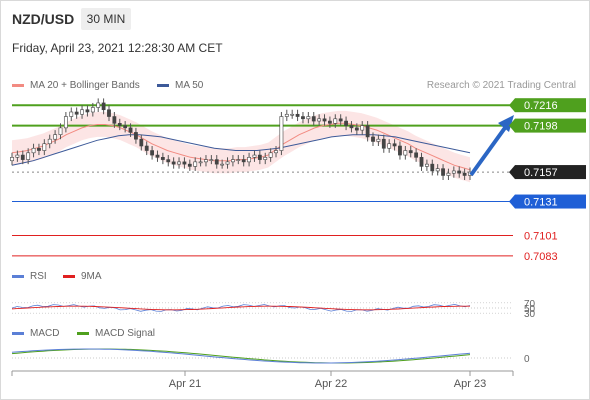  What do you see at coordinates (527, 359) in the screenshot?
I see `macd-zero-label: 0` at bounding box center [527, 359].